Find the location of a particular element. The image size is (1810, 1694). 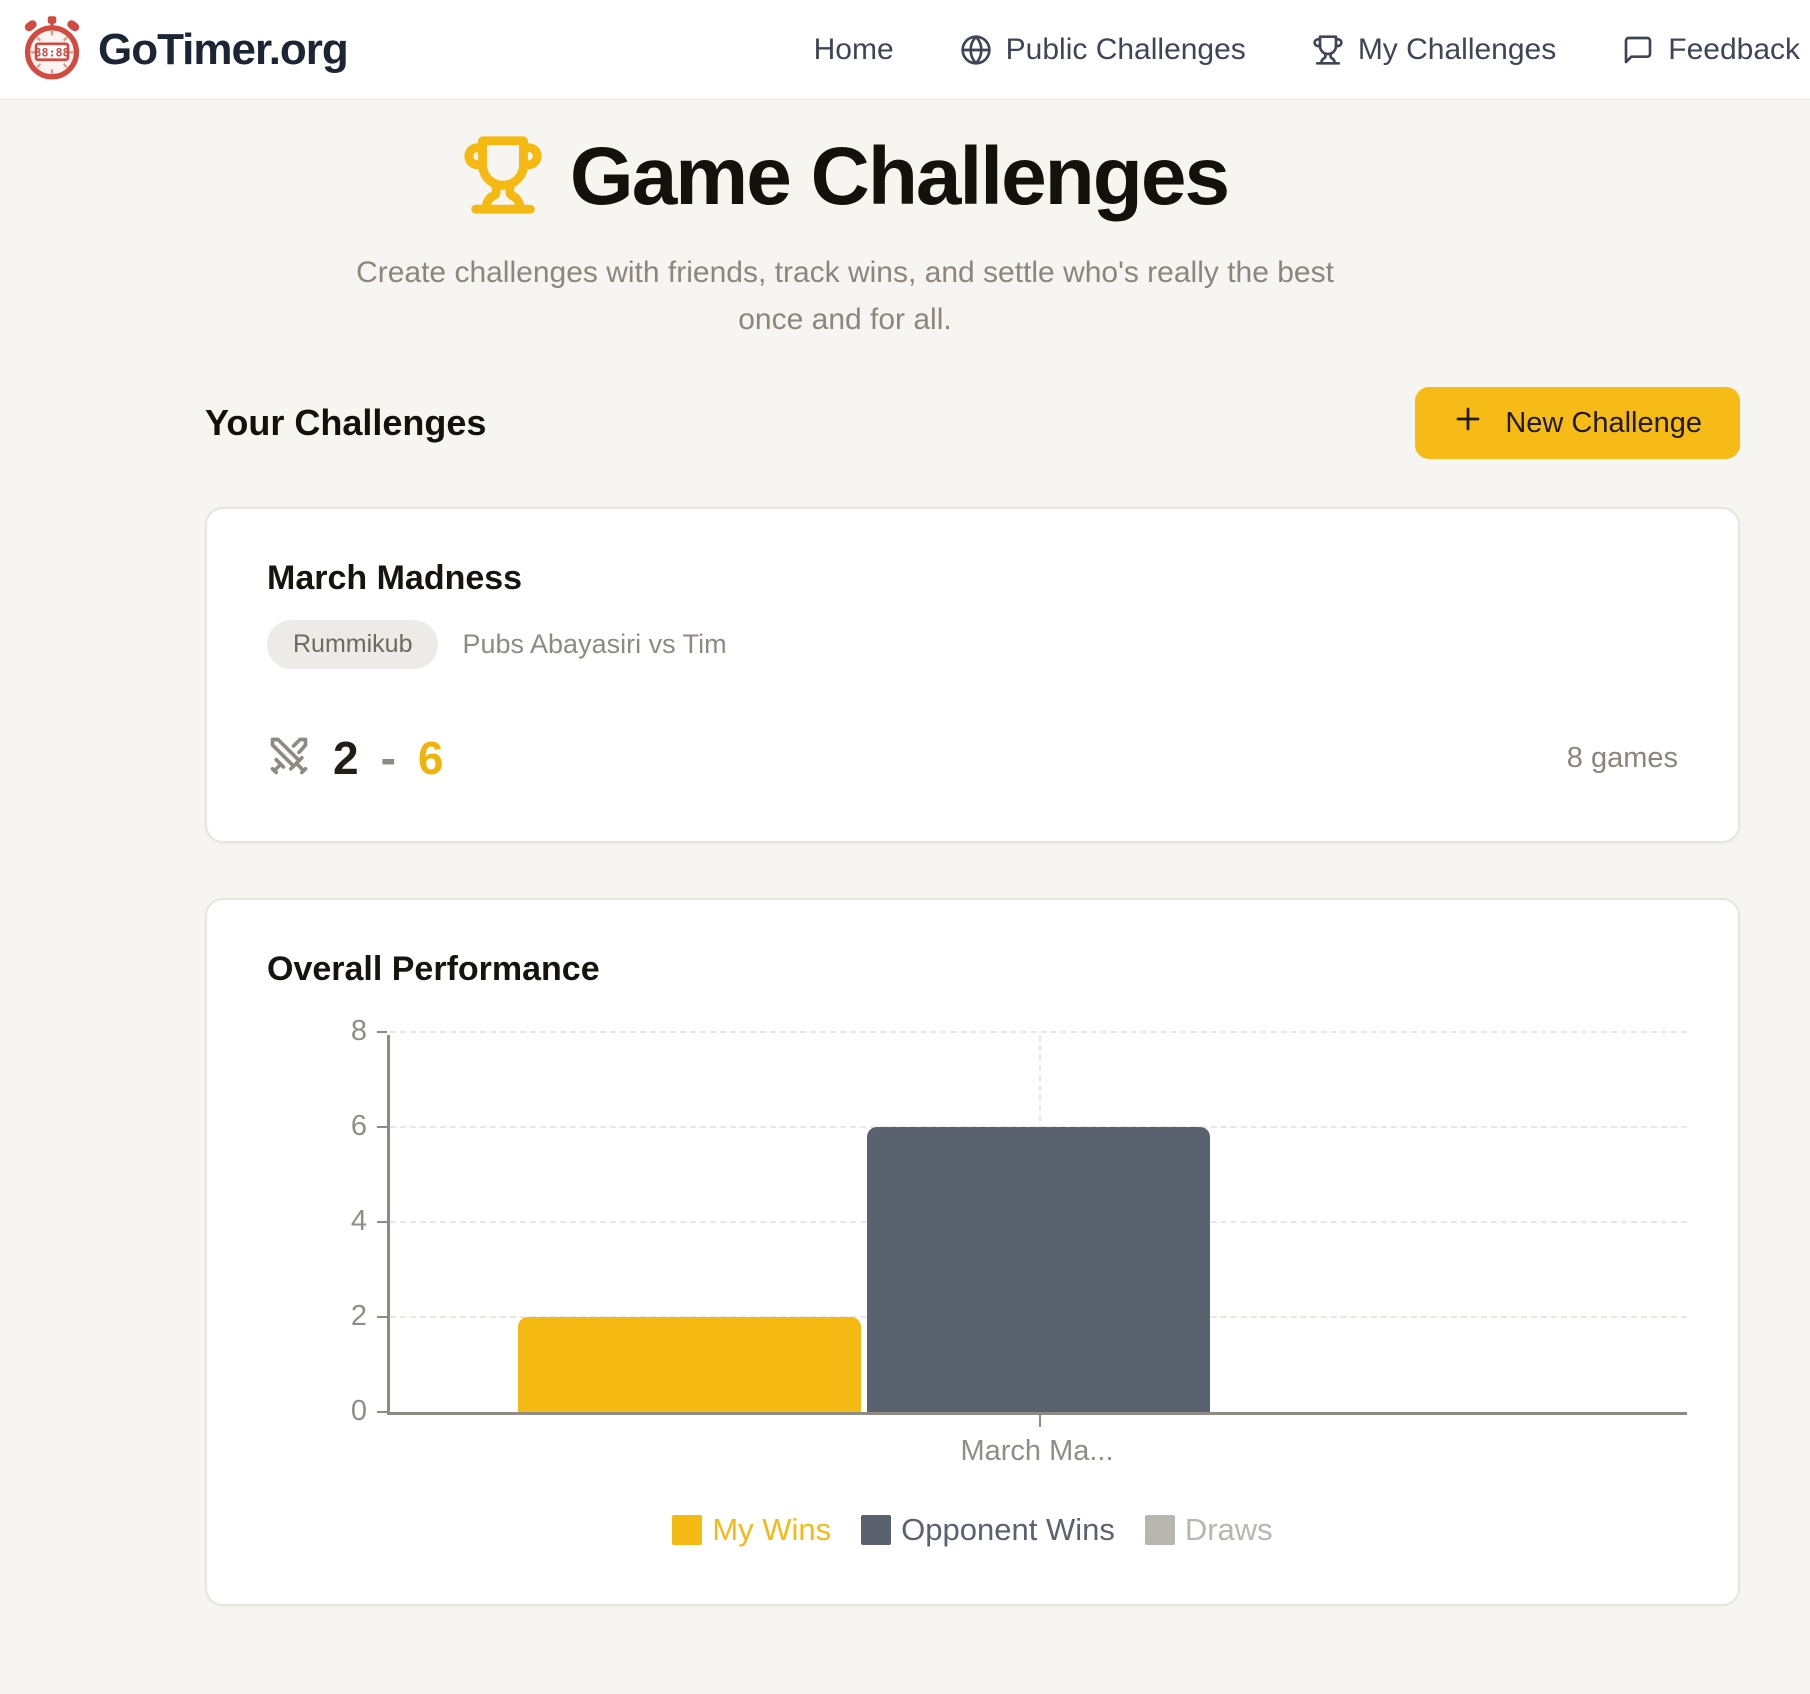

my-score: 2 is located at coordinates (346, 758).